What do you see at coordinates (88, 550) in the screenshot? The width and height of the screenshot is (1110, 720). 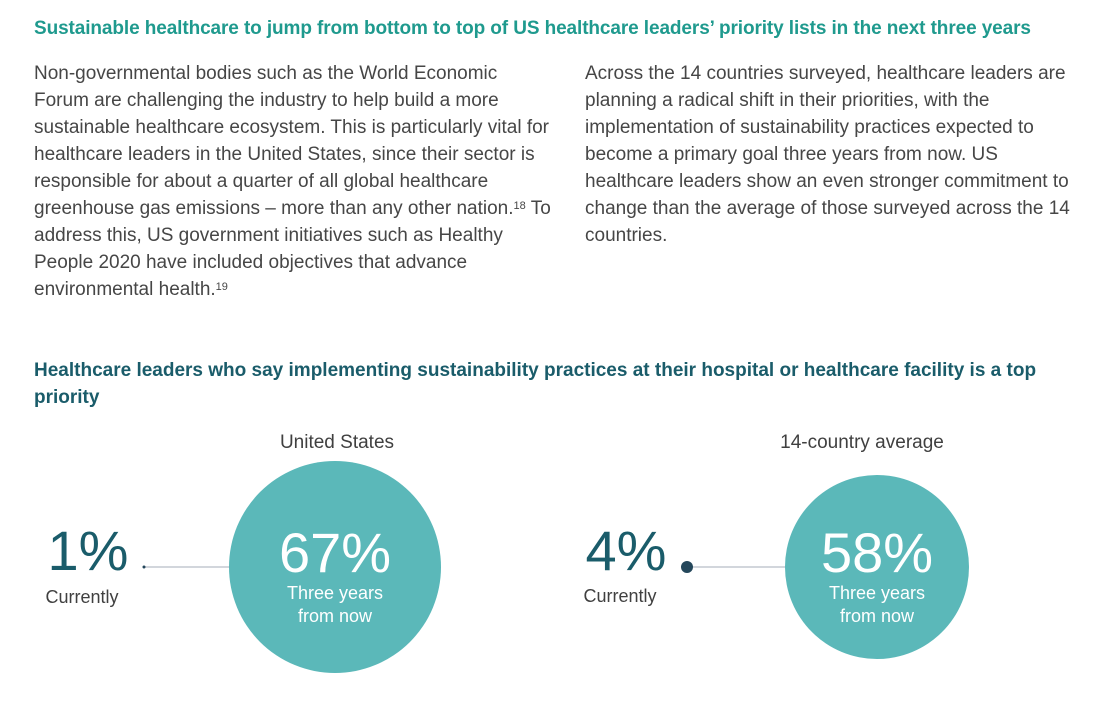 I see `current-value-label: 1%` at bounding box center [88, 550].